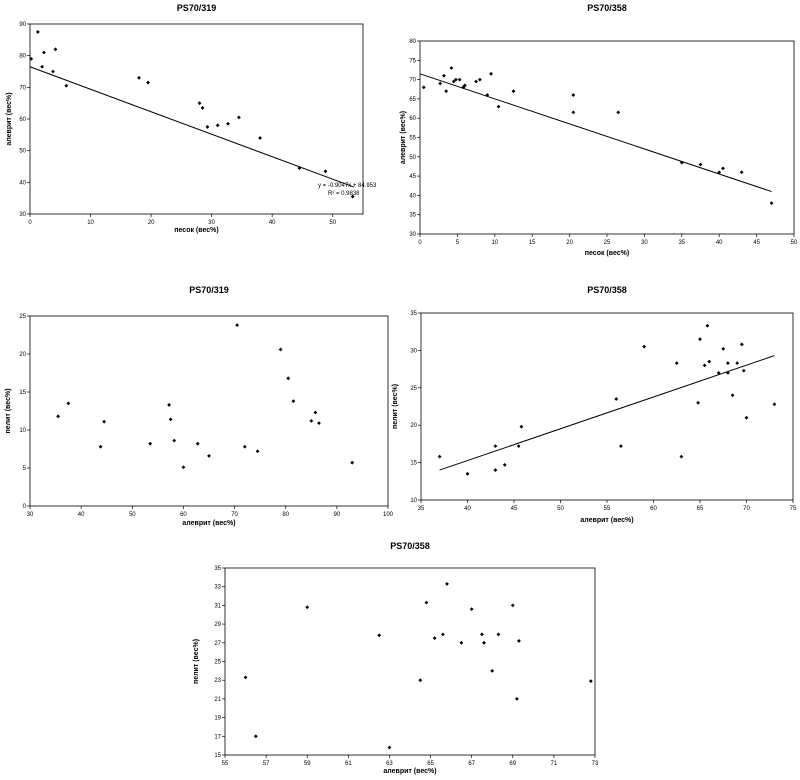 The height and width of the screenshot is (780, 800). Describe the element at coordinates (607, 253) in the screenshot. I see `x-axis-label: песок (вес%)` at that location.